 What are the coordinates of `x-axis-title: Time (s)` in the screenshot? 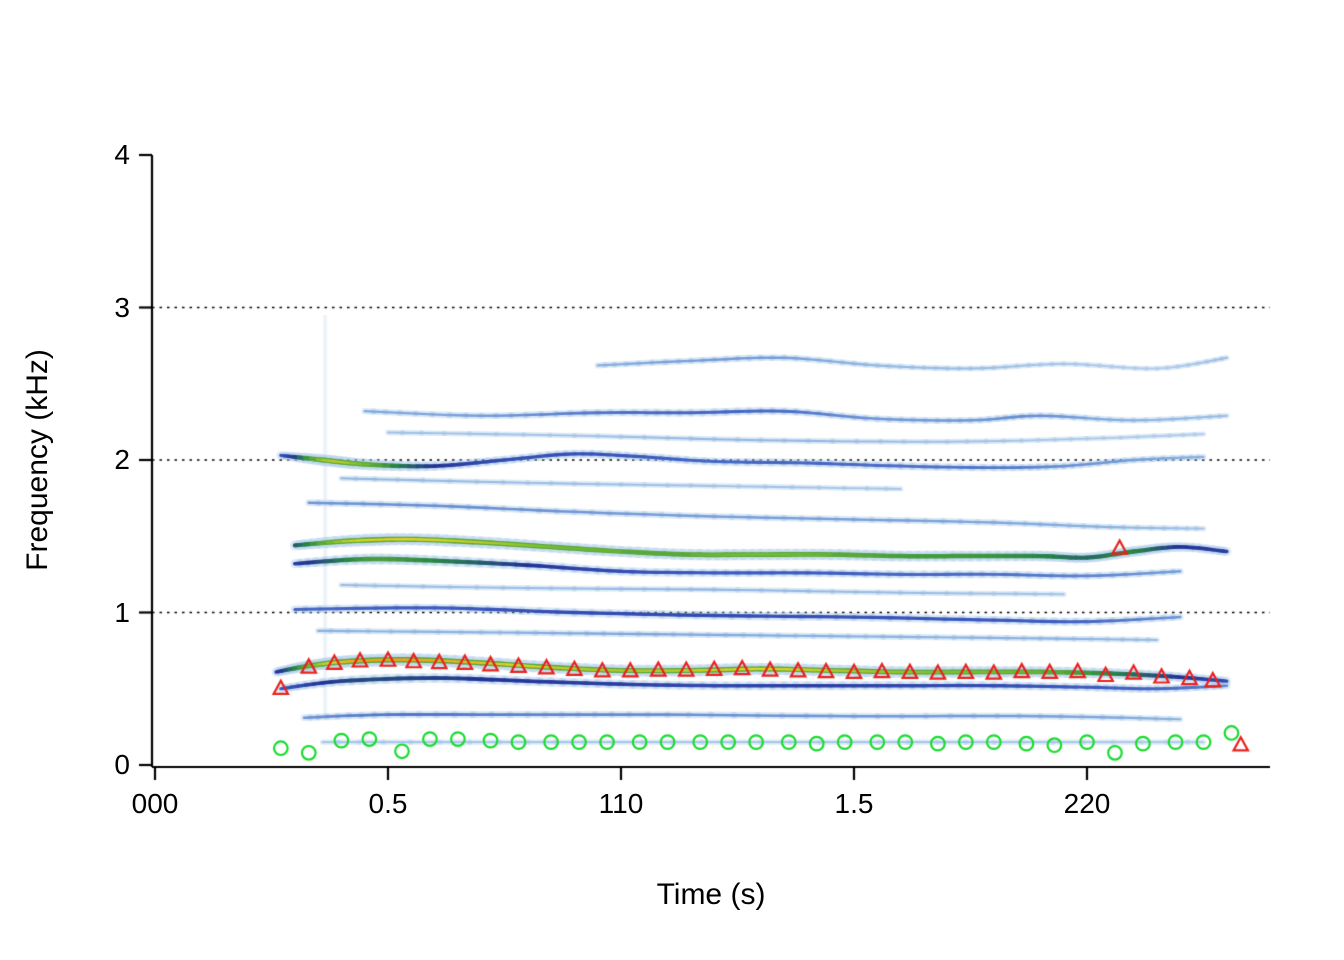 It's located at (711, 894).